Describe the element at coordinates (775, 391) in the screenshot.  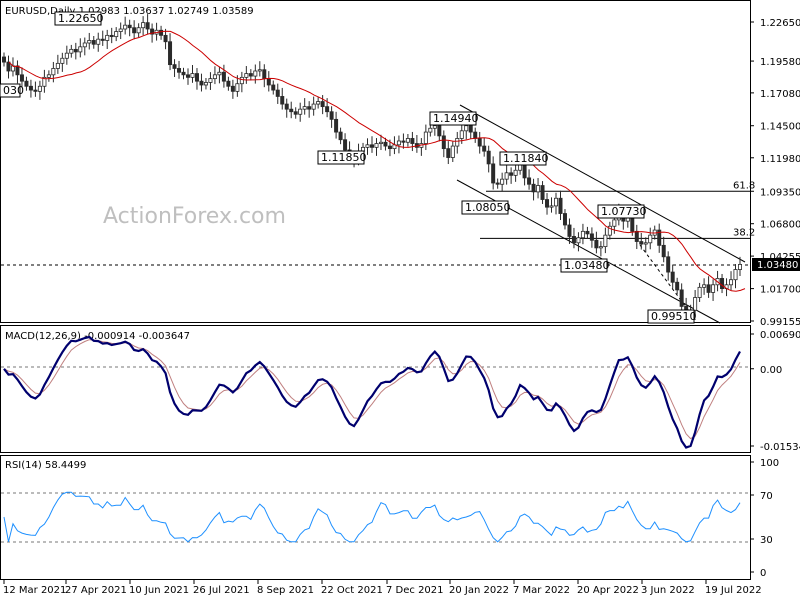
I see `macd-y-axis: 0.006906 0.00 -0.015348` at that location.